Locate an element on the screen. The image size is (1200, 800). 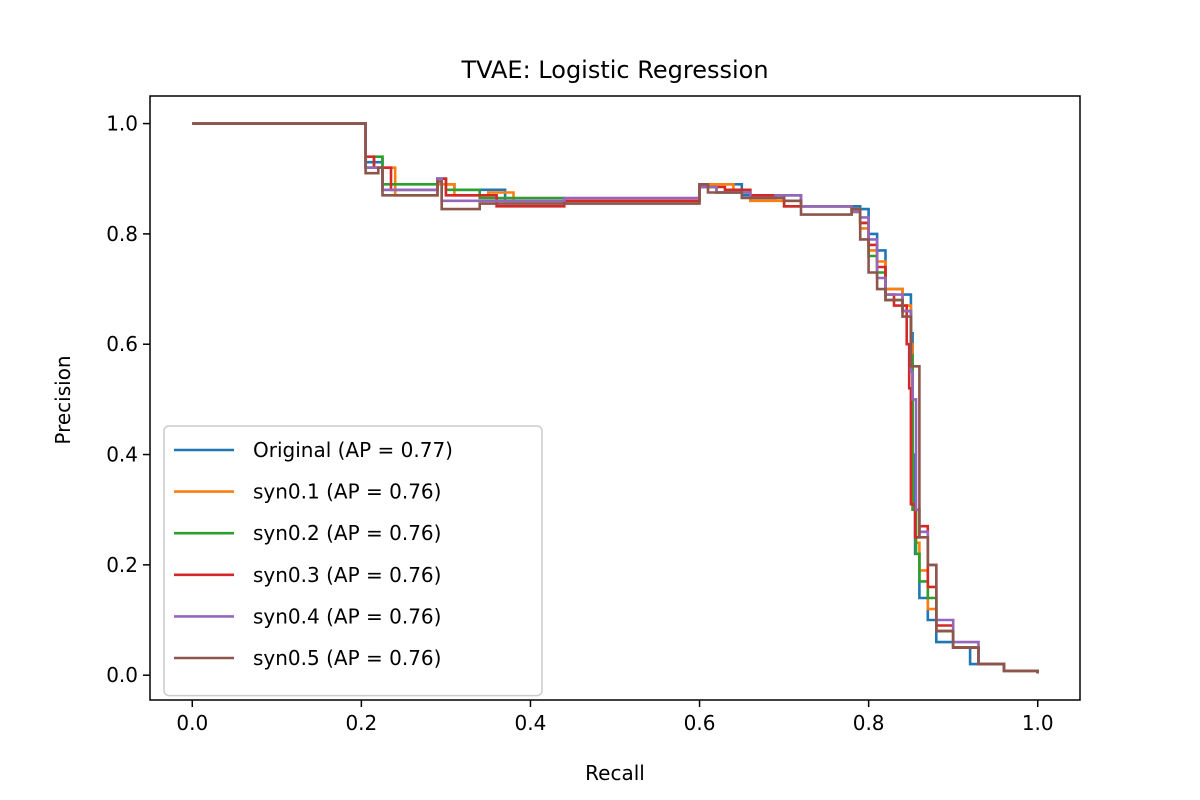
legend-box is located at coordinates (353, 561).